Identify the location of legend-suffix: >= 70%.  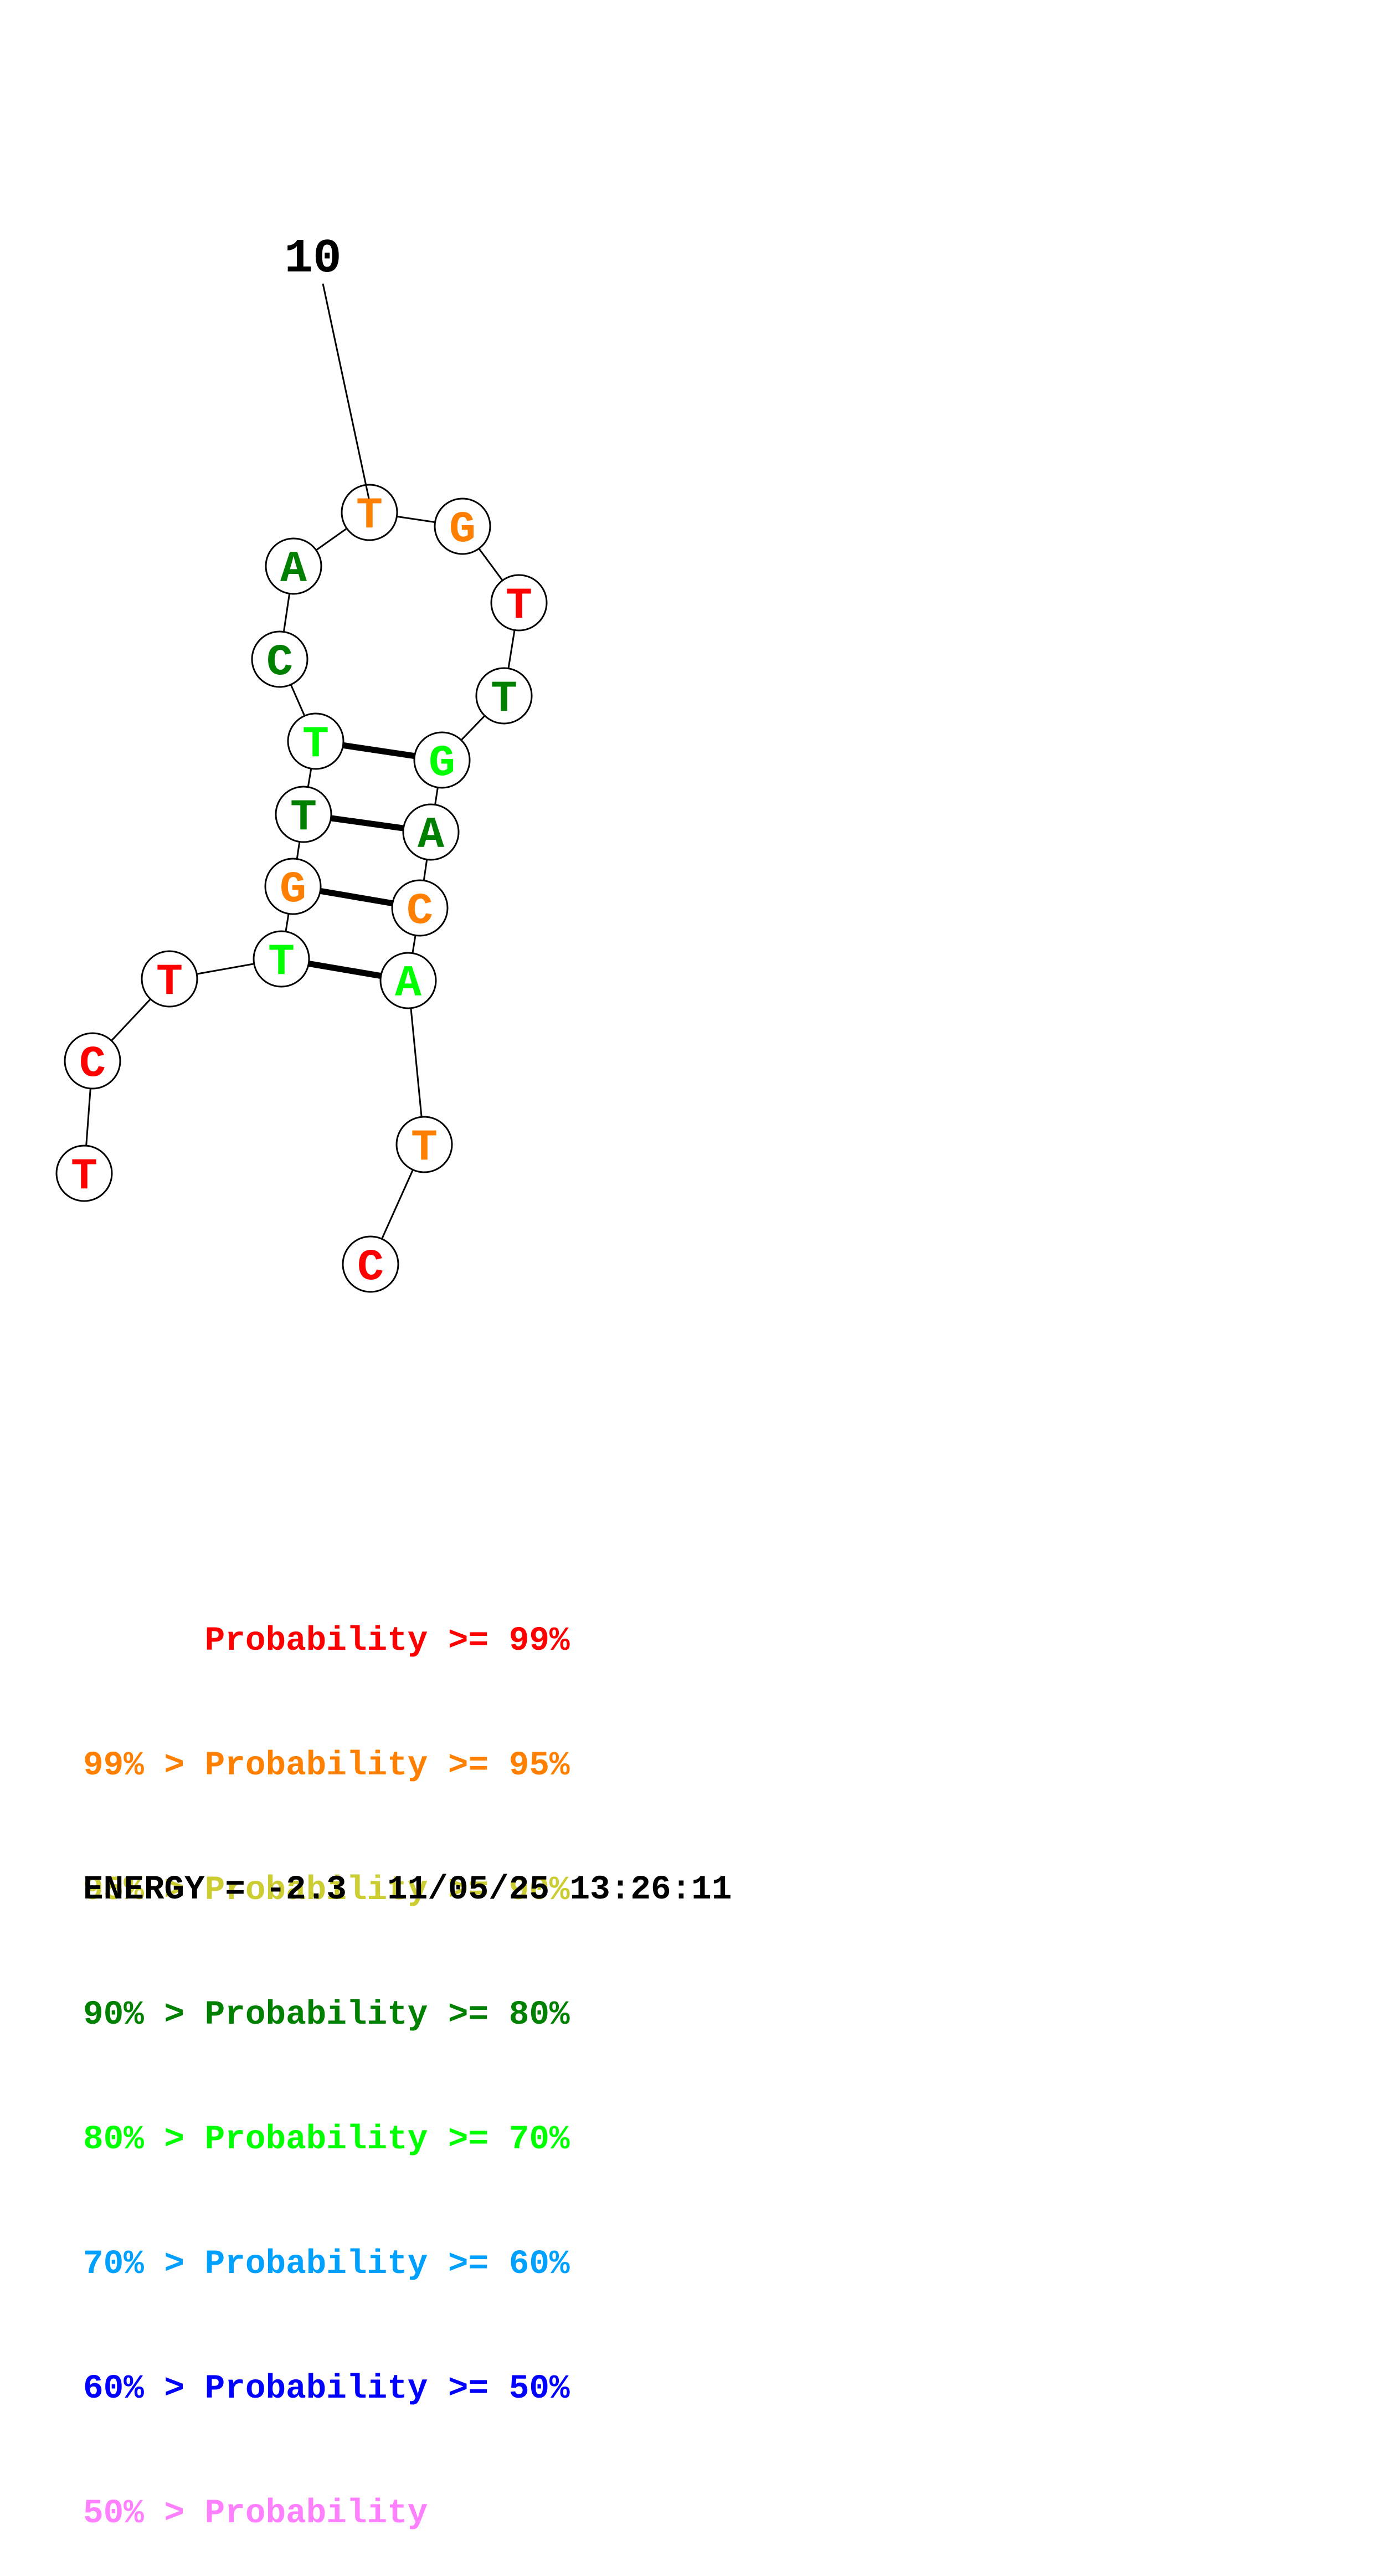
(509, 2140).